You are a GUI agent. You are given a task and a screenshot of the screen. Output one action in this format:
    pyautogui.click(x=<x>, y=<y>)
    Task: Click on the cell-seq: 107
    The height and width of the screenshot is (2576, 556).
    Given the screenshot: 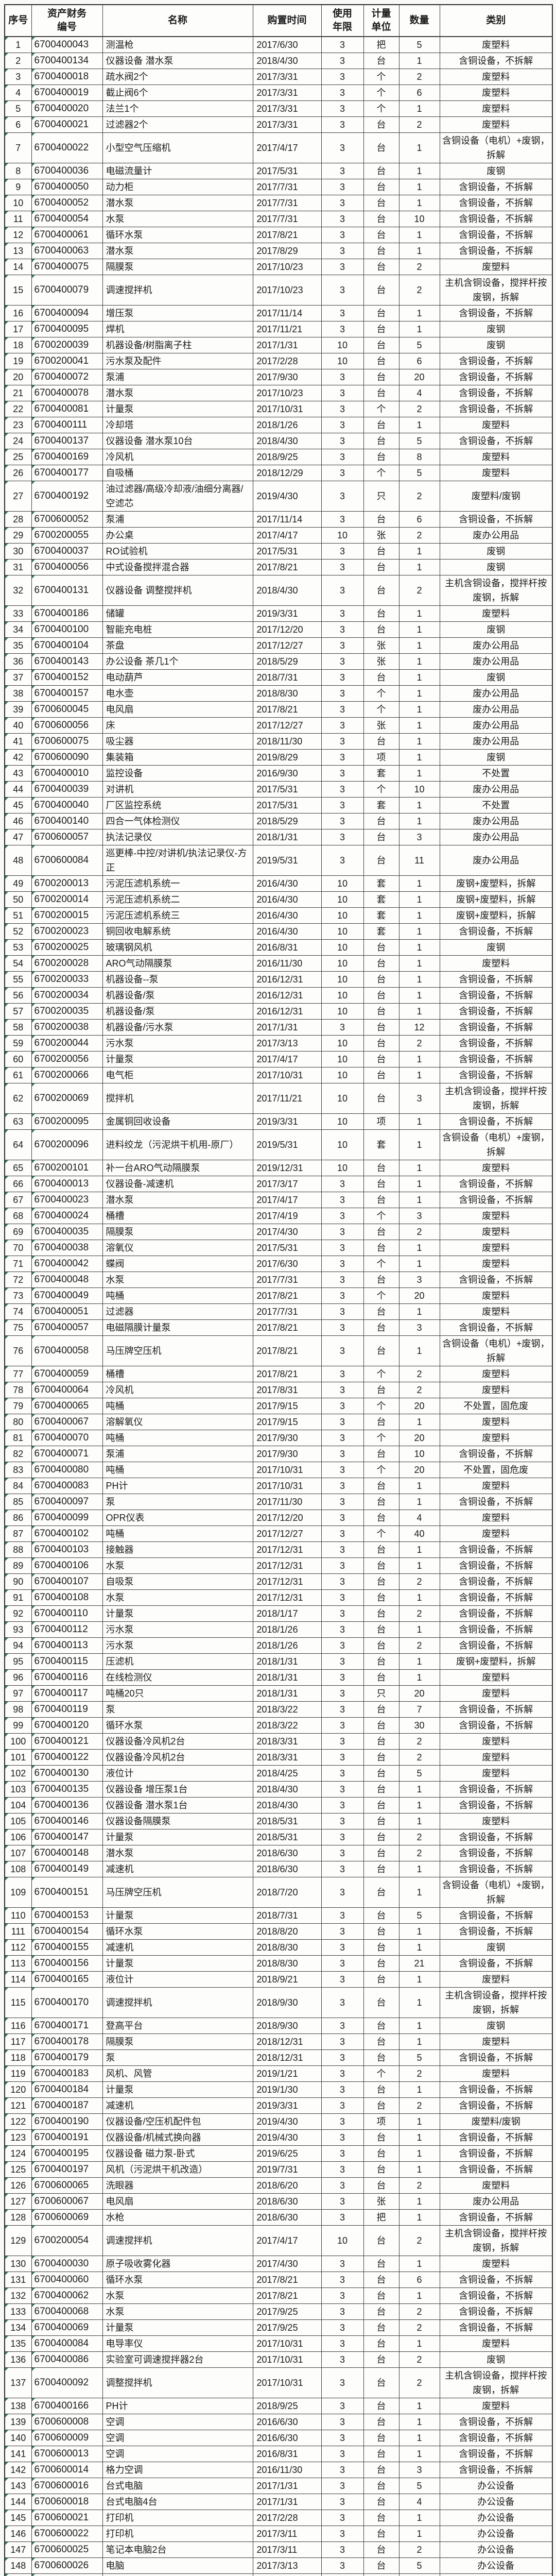 What is the action you would take?
    pyautogui.click(x=18, y=1853)
    